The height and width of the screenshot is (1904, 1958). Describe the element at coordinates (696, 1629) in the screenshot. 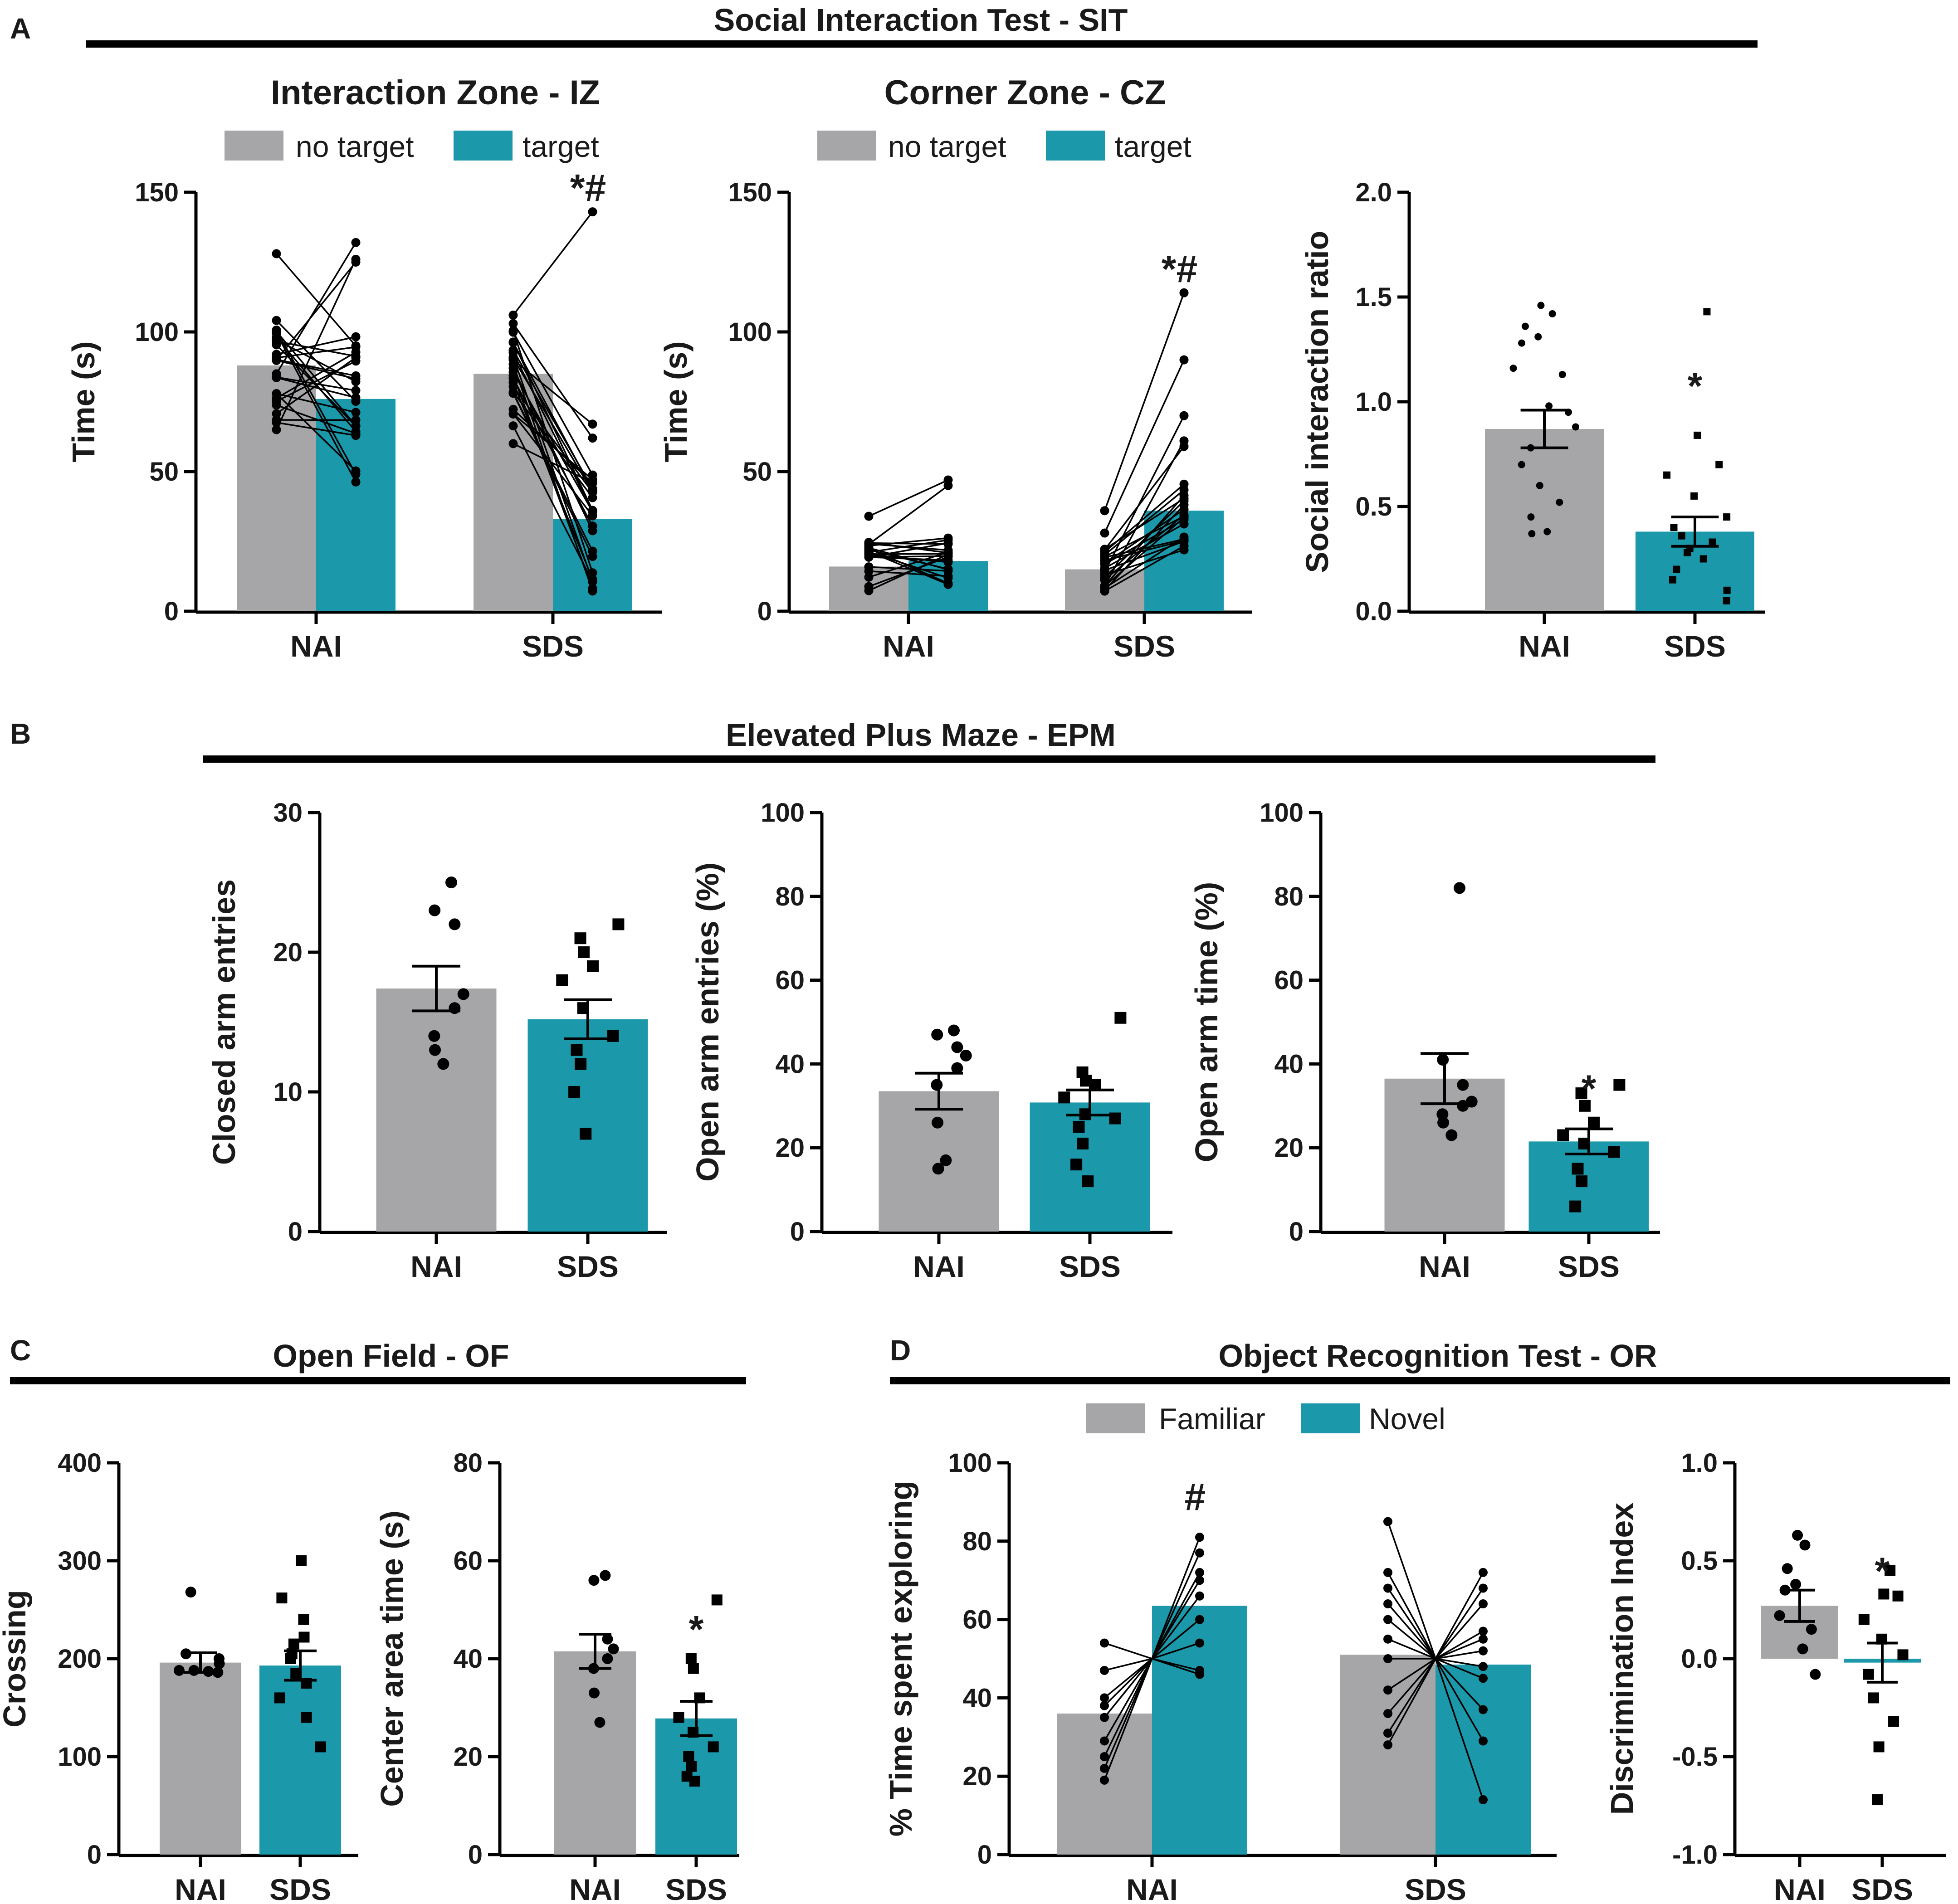

I see `significance-marker: *` at that location.